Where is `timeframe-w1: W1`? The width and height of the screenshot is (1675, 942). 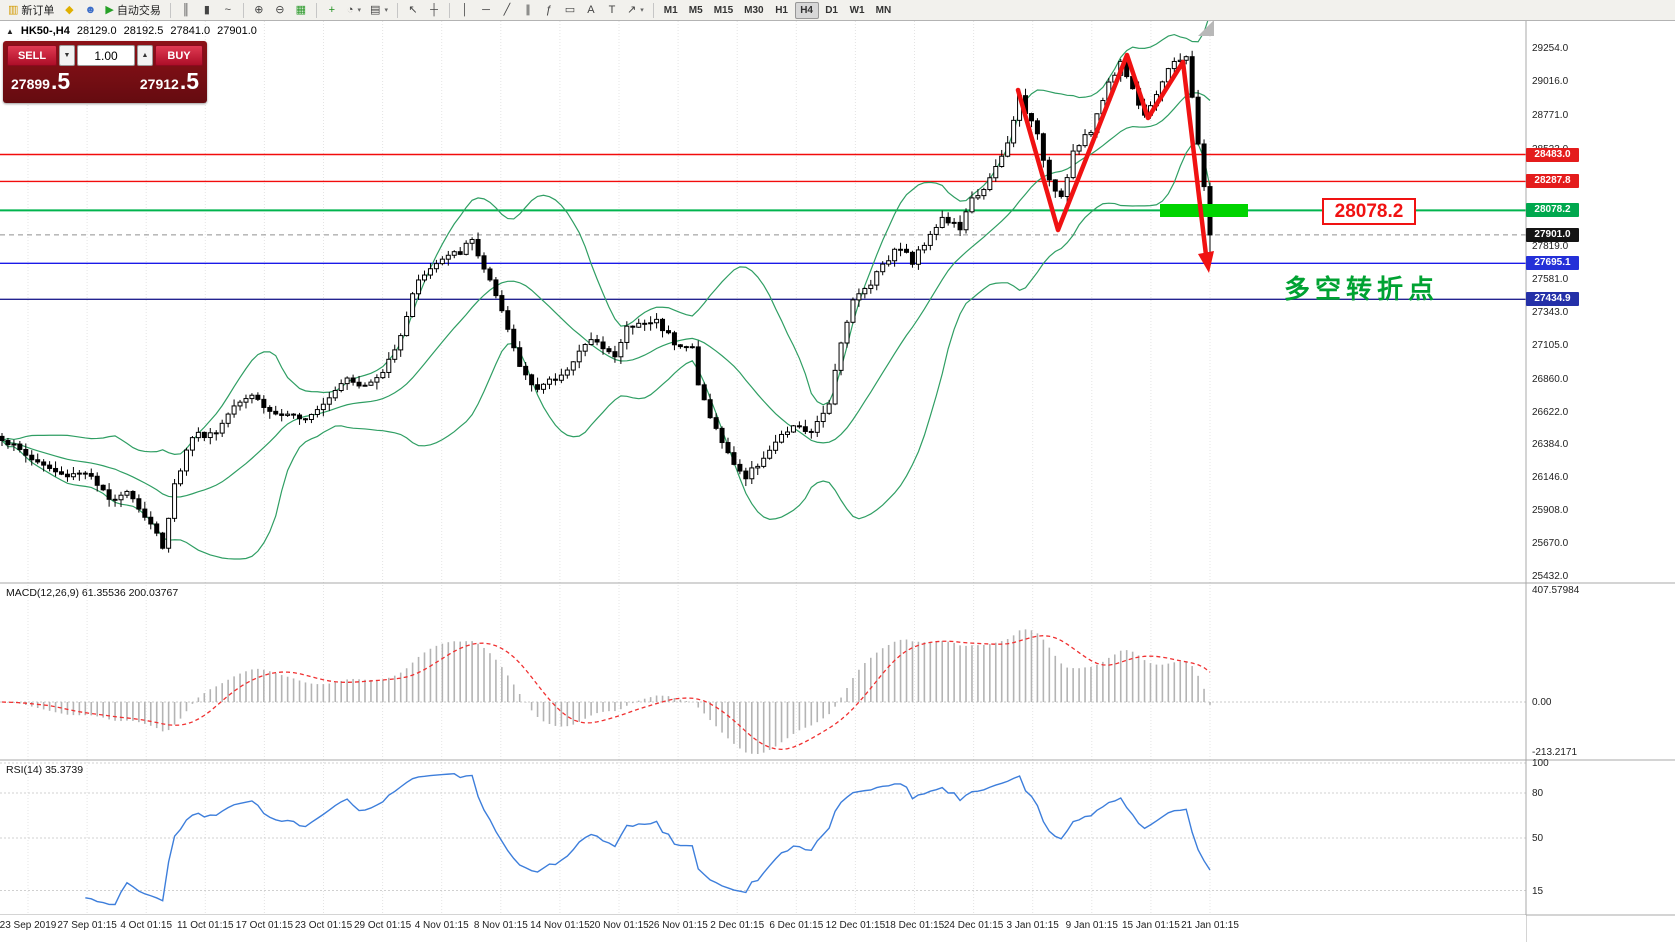
timeframe-w1: W1 is located at coordinates (857, 10).